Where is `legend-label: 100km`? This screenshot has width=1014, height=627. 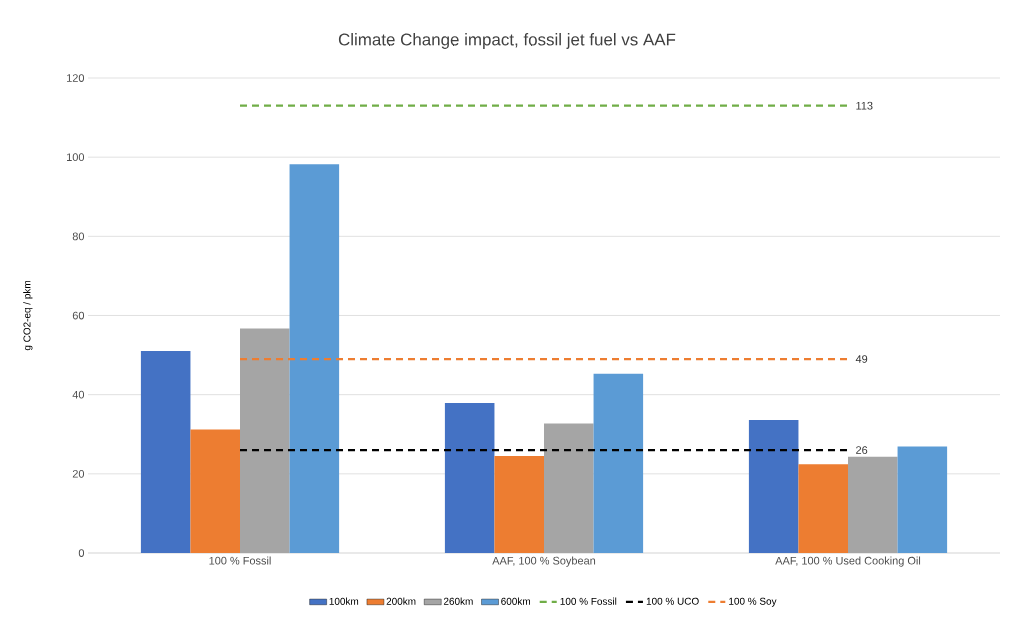
legend-label: 100km is located at coordinates (344, 601).